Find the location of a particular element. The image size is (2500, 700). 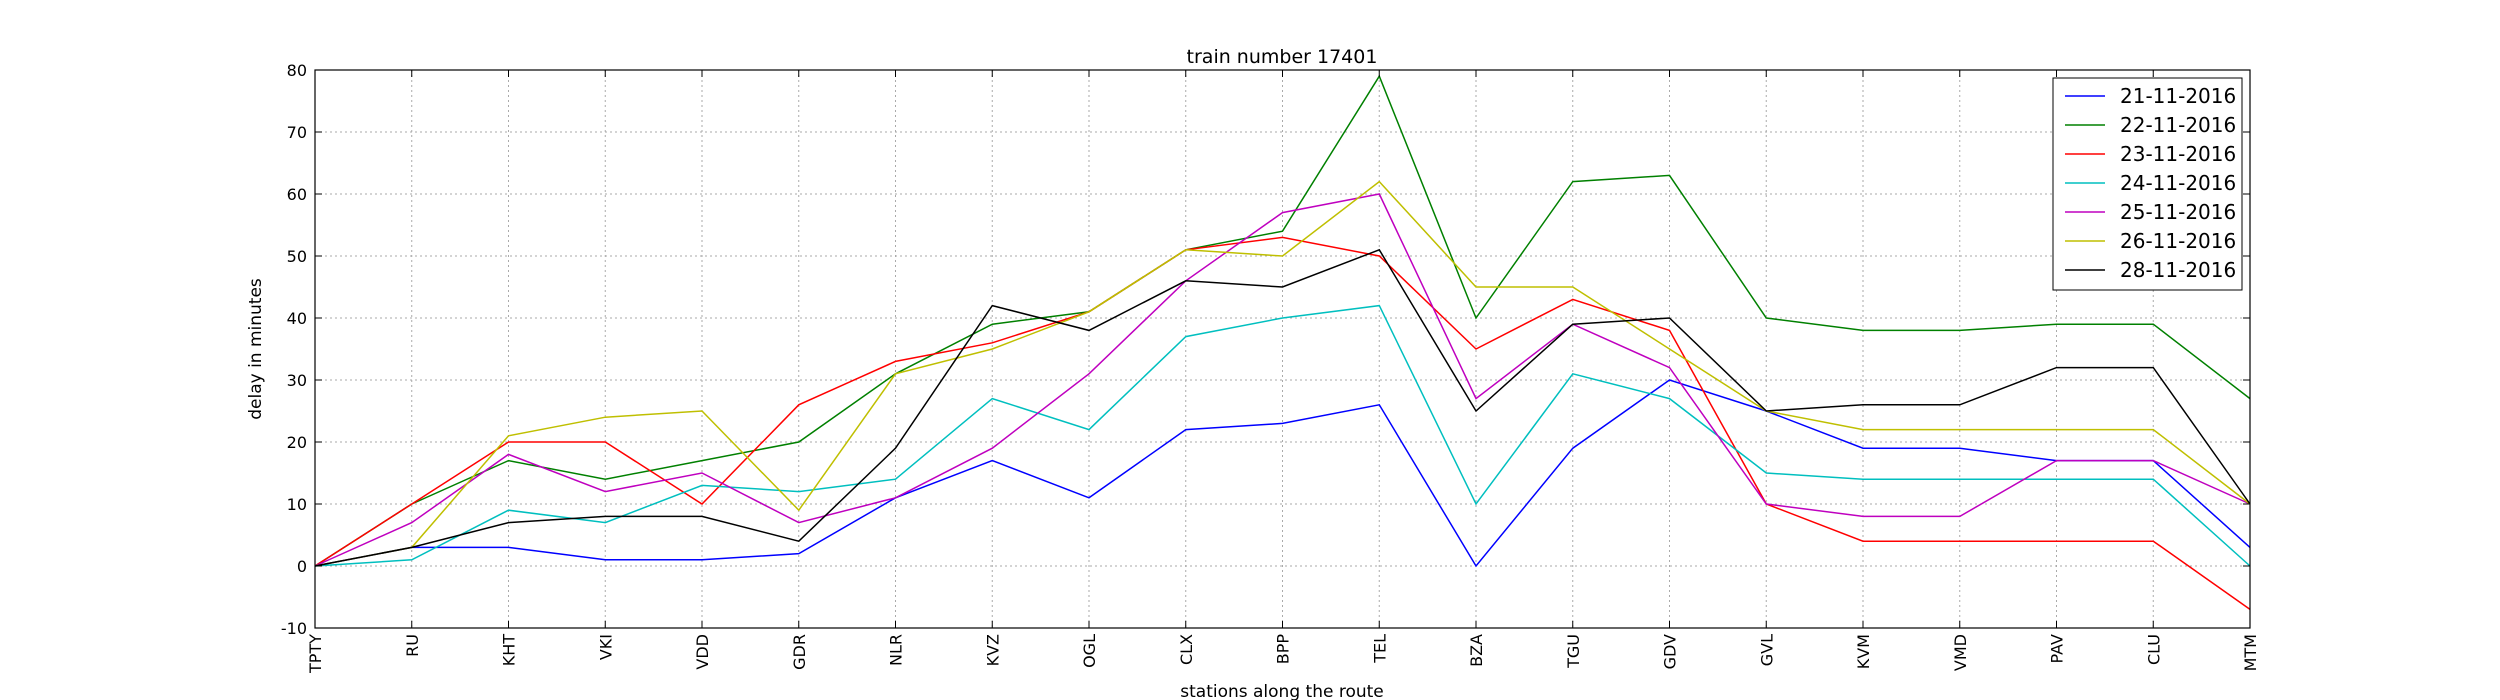

chart-title: train number 17401 is located at coordinates (1282, 57).